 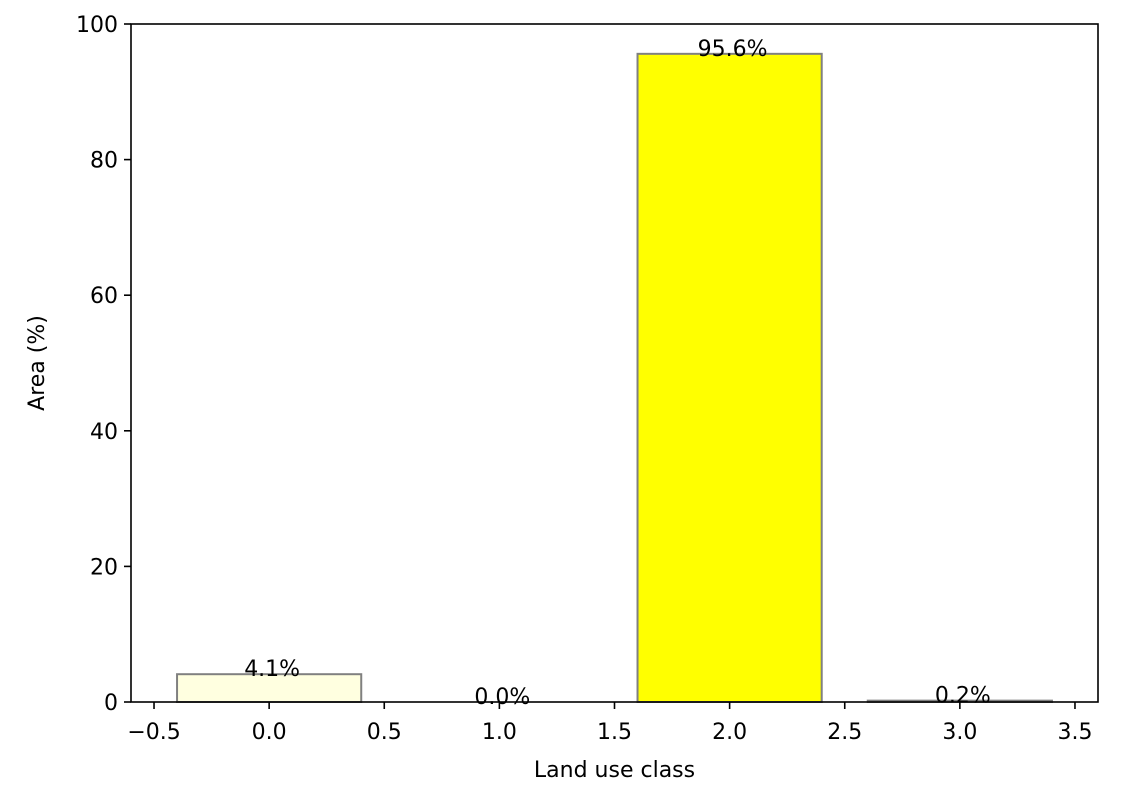 I want to click on x-axis-ticks: −0.5 0.0 0.5 1.0 1.5 2.0 2.5 3.0 3.5, so click(x=609, y=723).